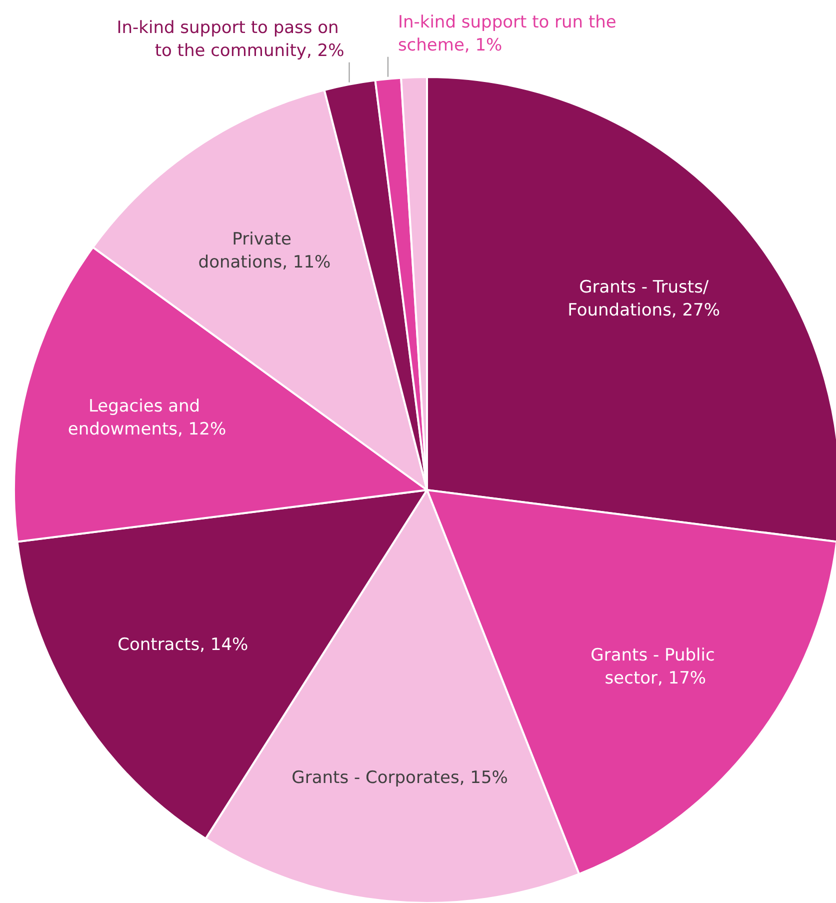 This screenshot has width=836, height=903. Describe the element at coordinates (183, 644) in the screenshot. I see `slice-label: Contracts, 14%` at that location.